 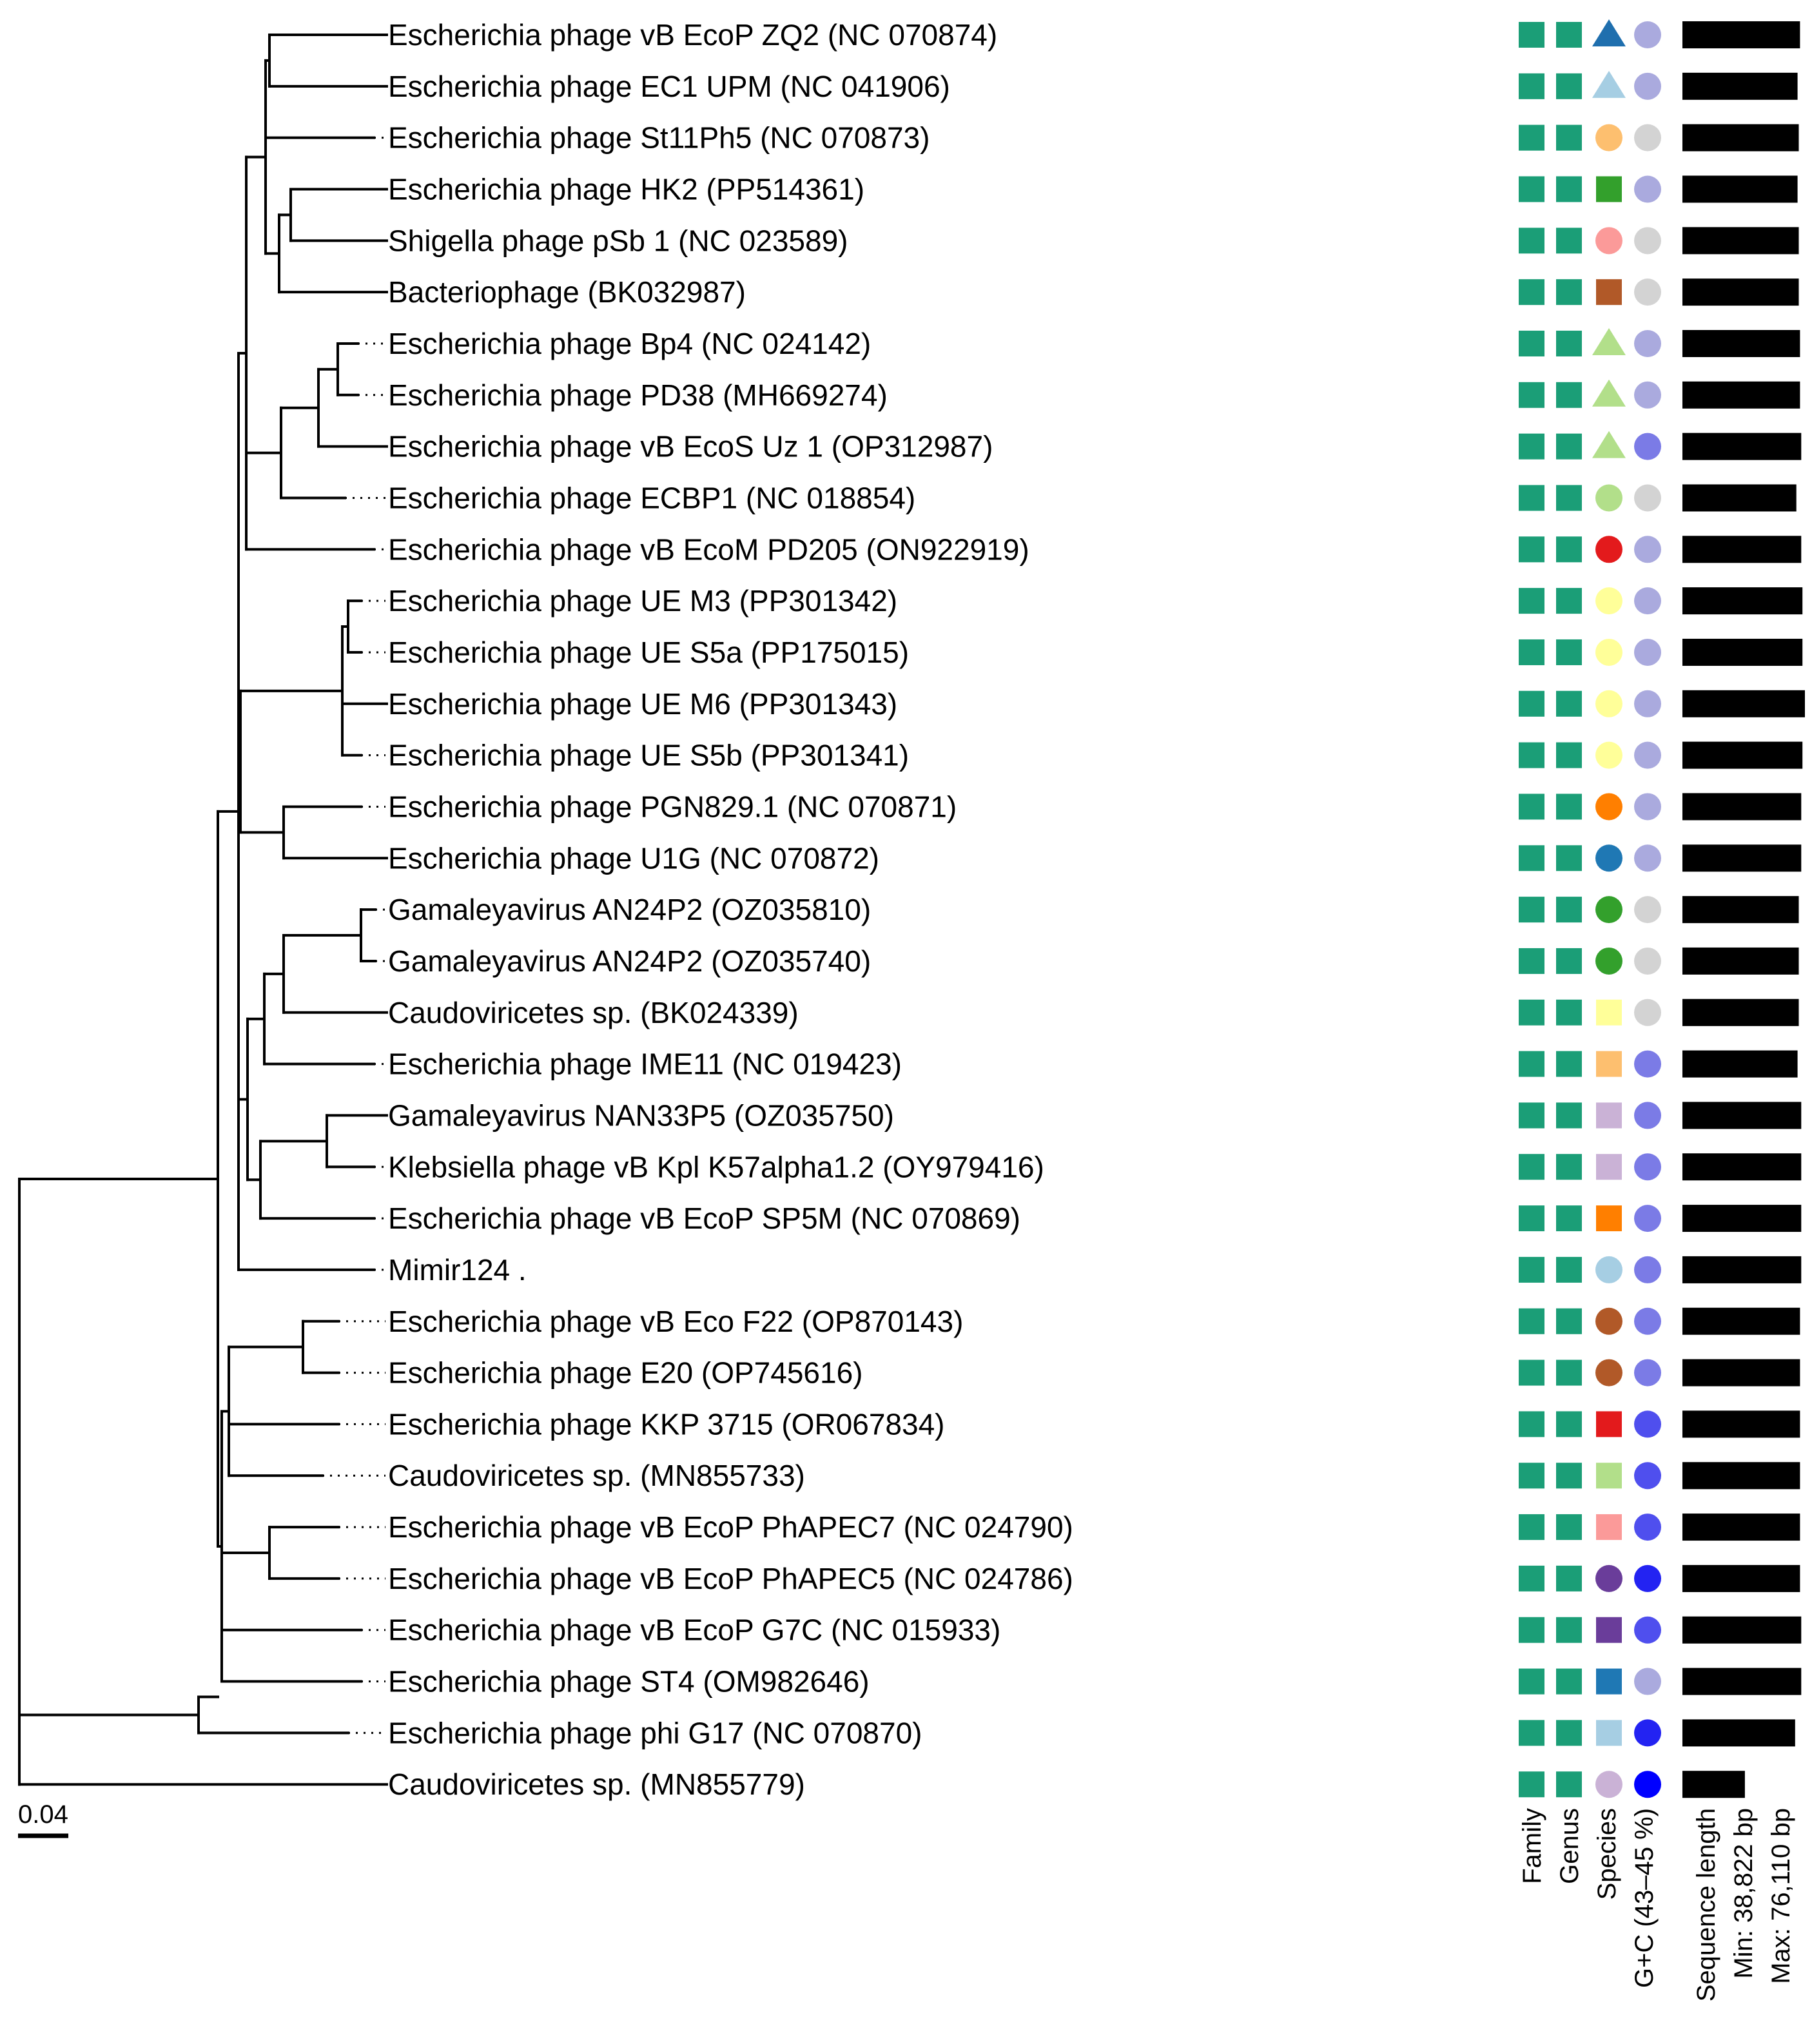 What do you see at coordinates (643, 704) in the screenshot?
I see `taxon-label: Escherichia phage UE M6 (PP301343)` at bounding box center [643, 704].